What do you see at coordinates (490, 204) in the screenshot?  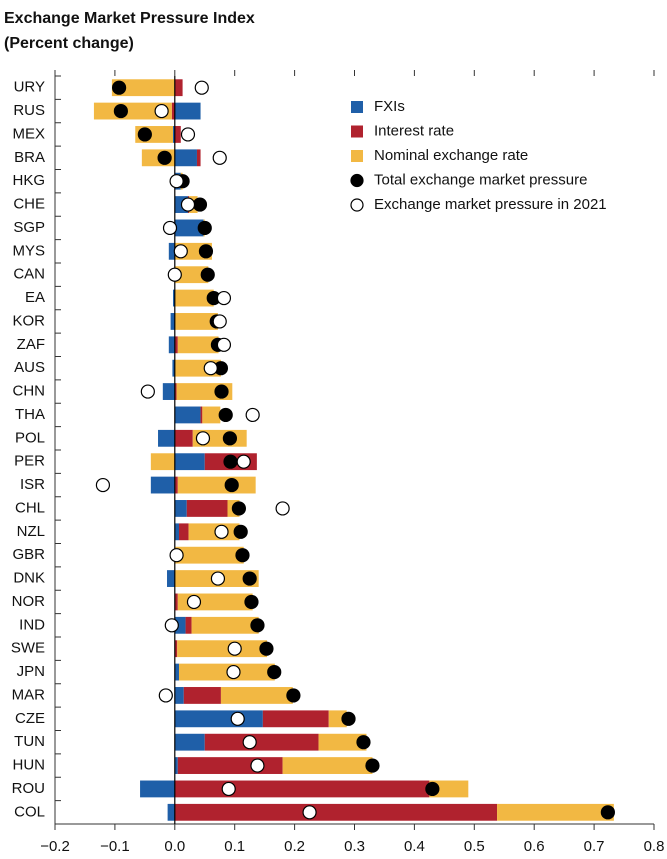 I see `legend-label: Exchange market pressure in 2021` at bounding box center [490, 204].